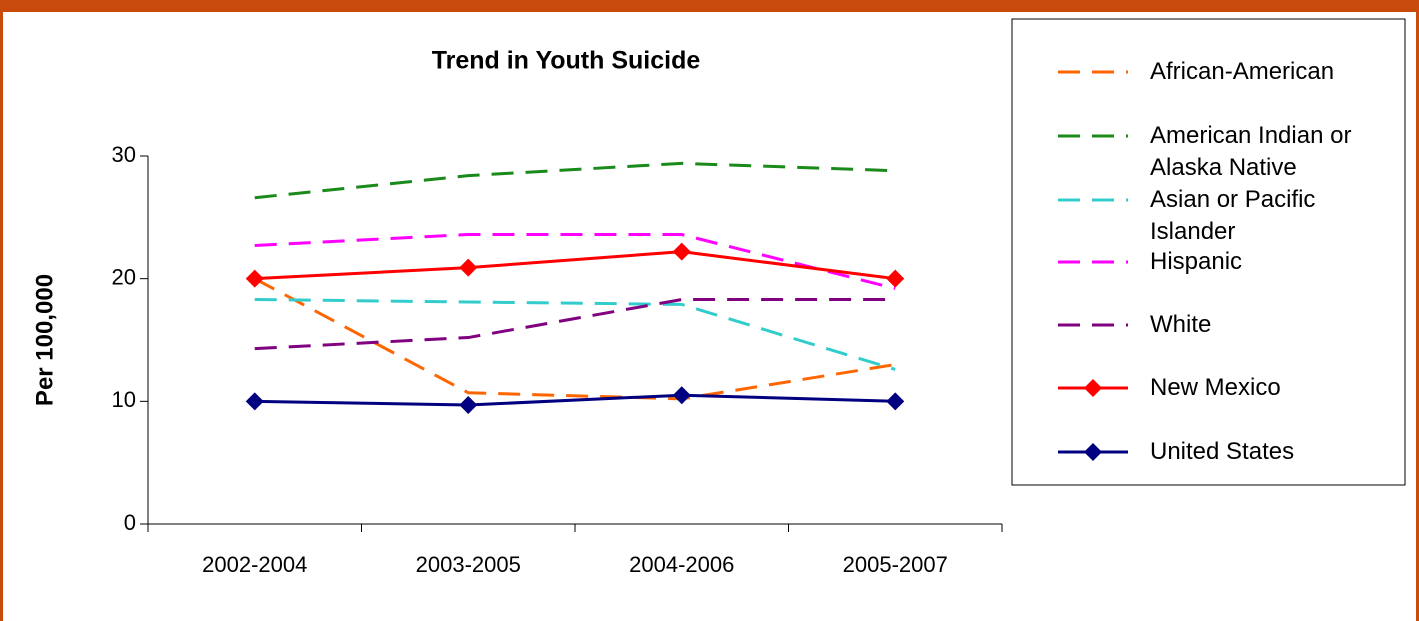 This screenshot has height=621, width=1419. What do you see at coordinates (124, 276) in the screenshot?
I see `y-tick-label: 20` at bounding box center [124, 276].